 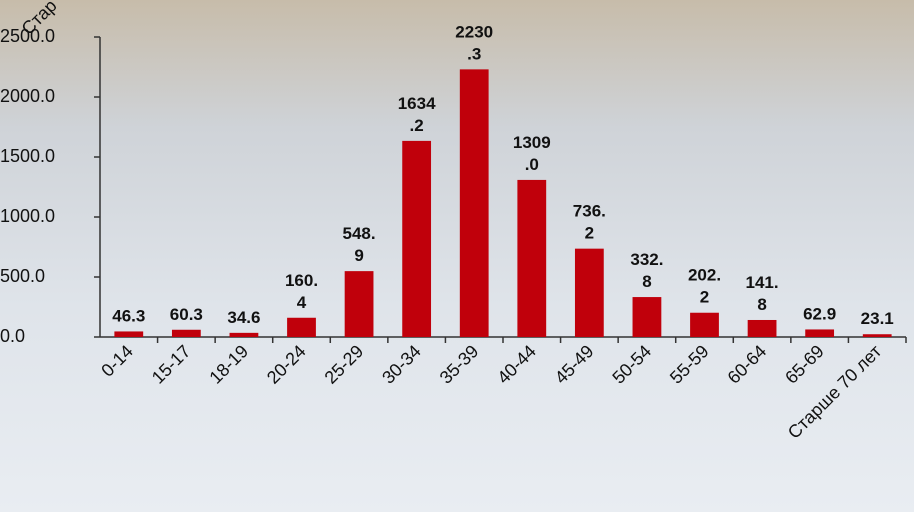 I want to click on y-tick-label: 2000.0, so click(x=27, y=96).